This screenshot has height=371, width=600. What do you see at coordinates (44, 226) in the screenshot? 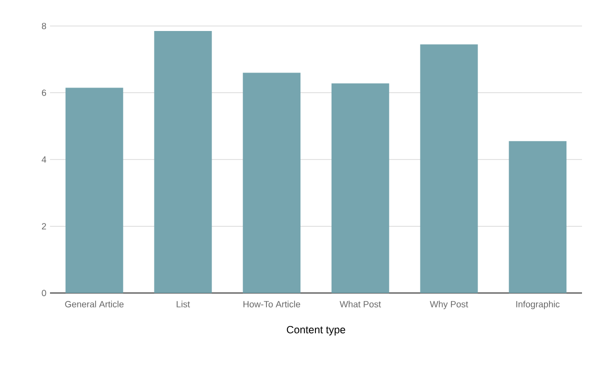
I see `y-tick-label: 2` at bounding box center [44, 226].